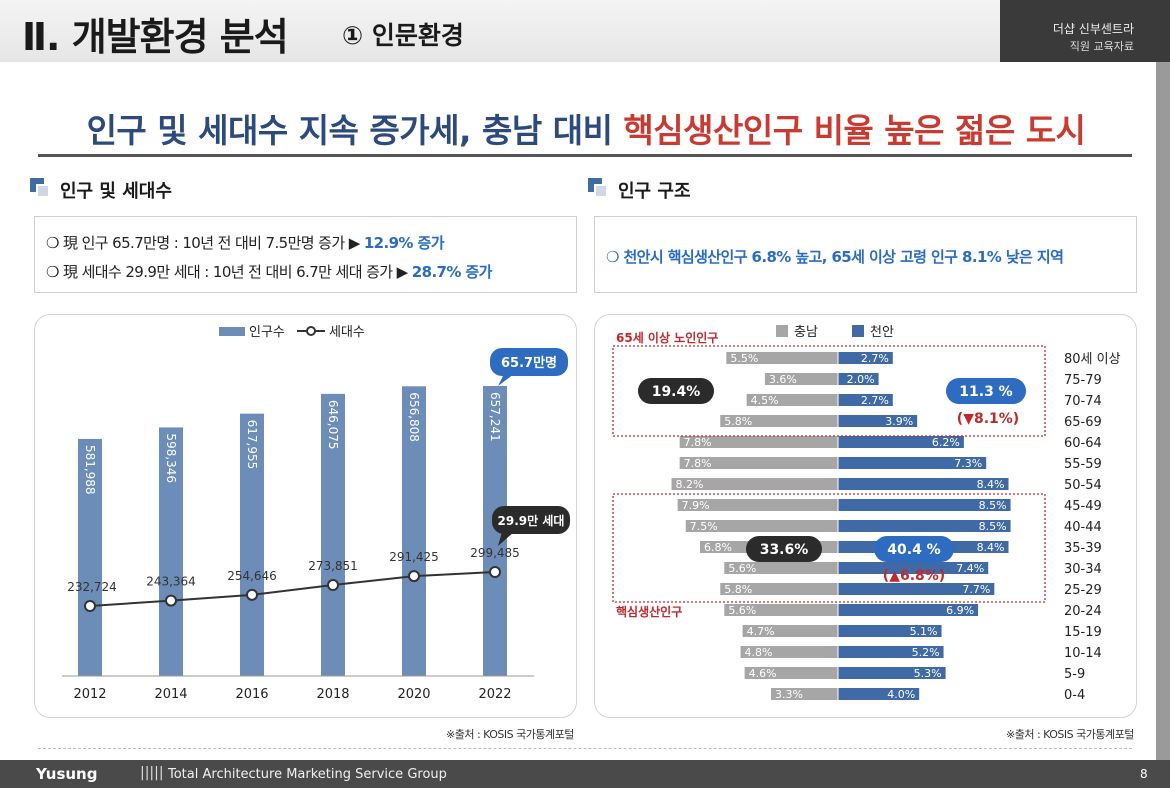 This screenshot has width=1170, height=788. Describe the element at coordinates (784, 549) in the screenshot. I see `core-chungnam-pill` at that location.